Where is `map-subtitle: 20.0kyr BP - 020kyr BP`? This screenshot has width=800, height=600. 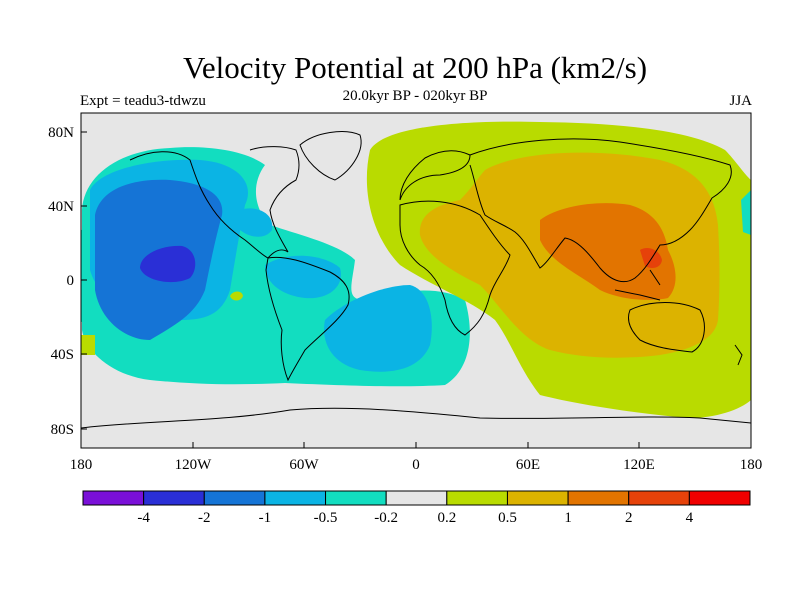 map-subtitle: 20.0kyr BP - 020kyr BP is located at coordinates (415, 96).